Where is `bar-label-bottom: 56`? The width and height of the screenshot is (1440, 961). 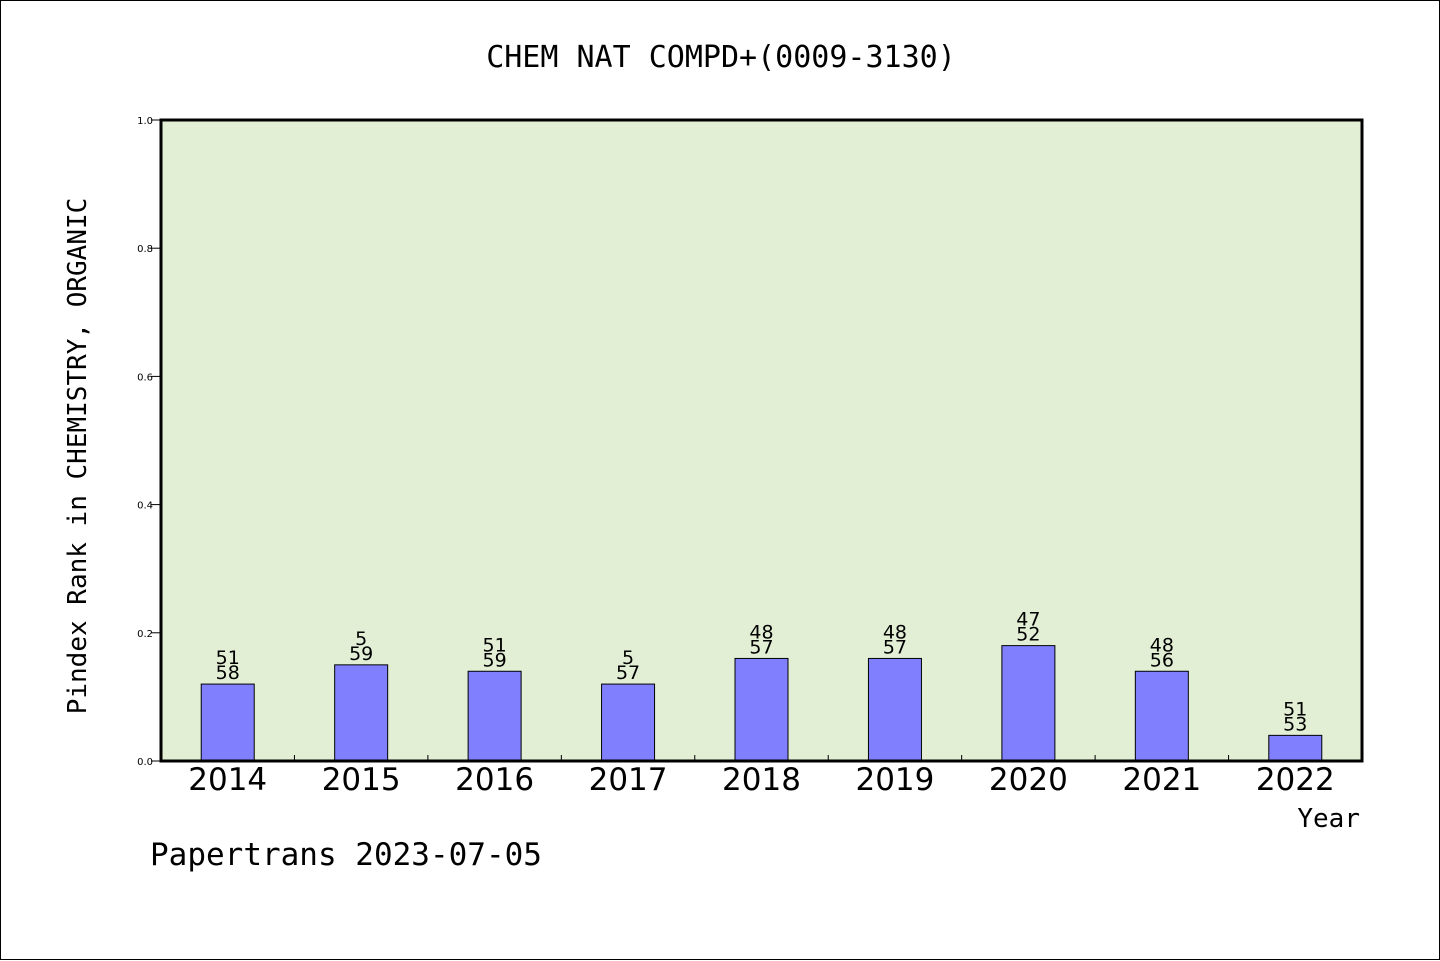 bar-label-bottom: 56 is located at coordinates (1162, 660).